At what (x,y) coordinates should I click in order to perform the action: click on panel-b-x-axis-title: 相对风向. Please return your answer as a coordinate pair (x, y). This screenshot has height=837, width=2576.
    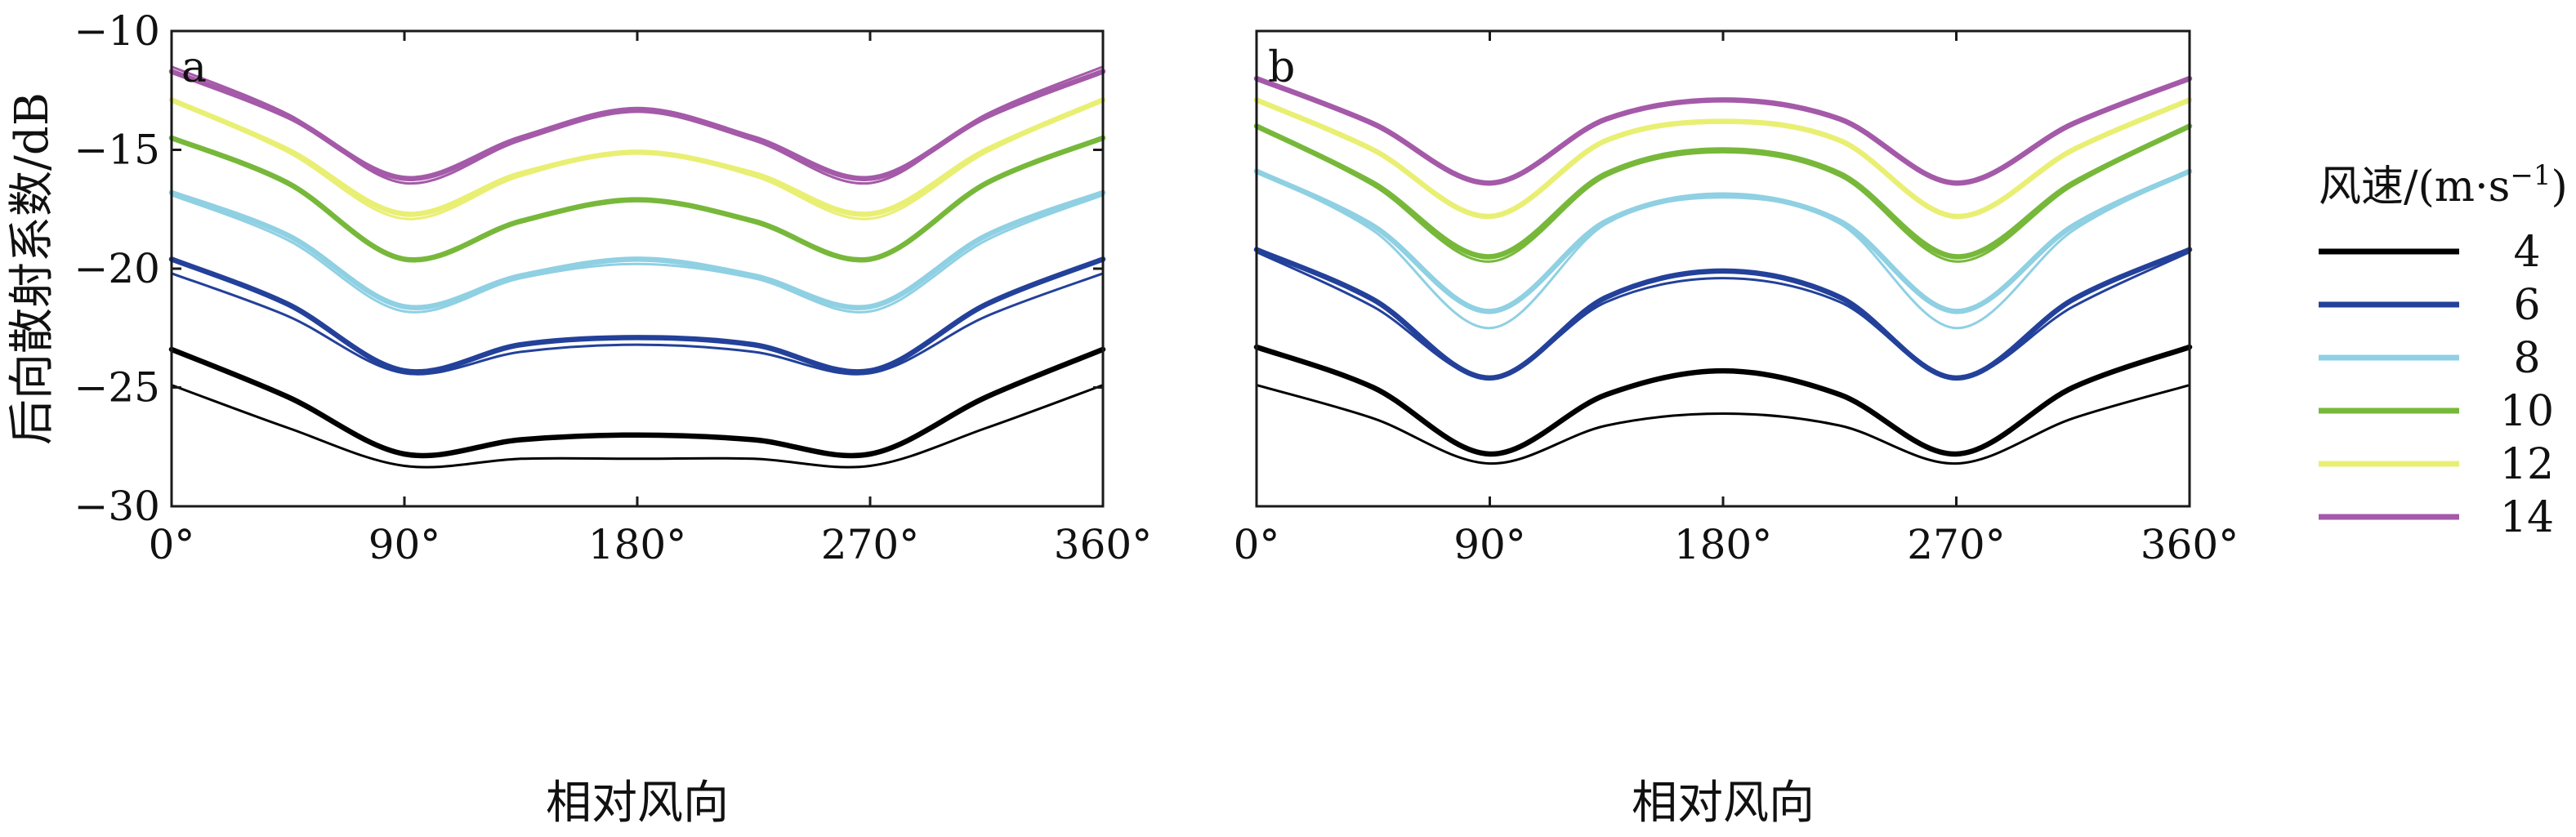
    Looking at the image, I should click on (1724, 803).